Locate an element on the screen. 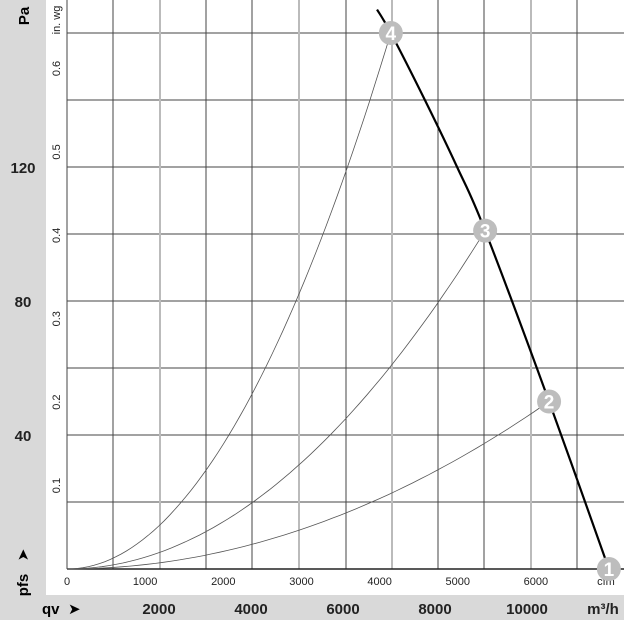 The width and height of the screenshot is (624, 624). x-tick-cfm: 3000 is located at coordinates (301, 582).